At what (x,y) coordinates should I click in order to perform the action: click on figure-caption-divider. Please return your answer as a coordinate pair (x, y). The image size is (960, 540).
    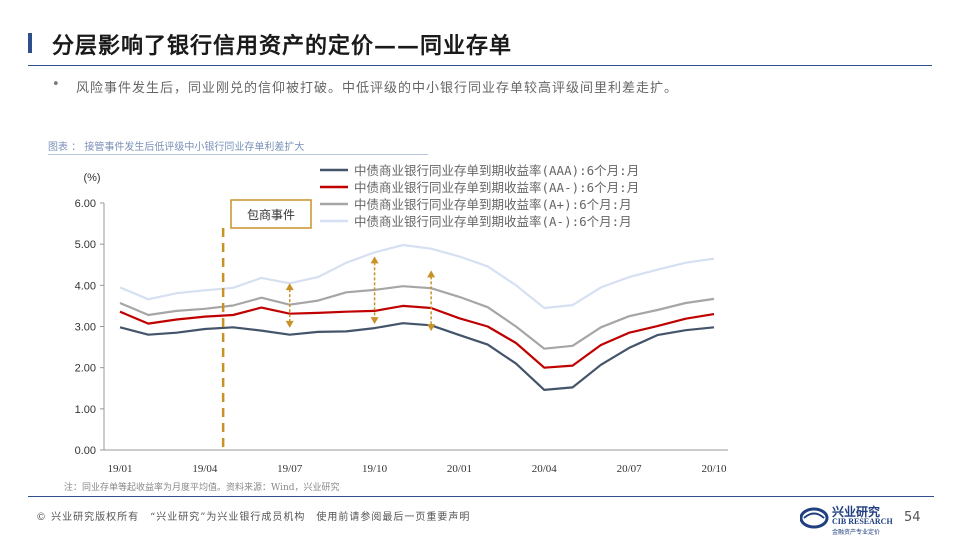
    Looking at the image, I should click on (238, 154).